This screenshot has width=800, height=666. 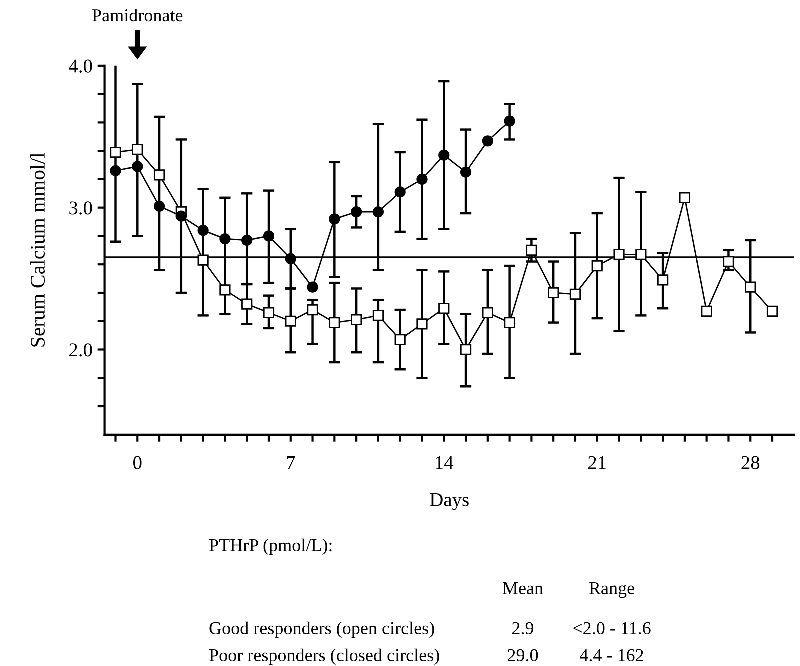 I want to click on x-axis-title: Days, so click(x=449, y=502).